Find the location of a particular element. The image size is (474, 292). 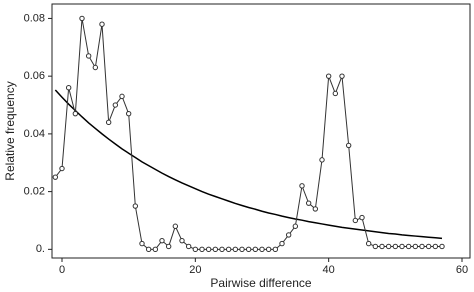

y-axis-title: Relative frequency is located at coordinates (10, 130).